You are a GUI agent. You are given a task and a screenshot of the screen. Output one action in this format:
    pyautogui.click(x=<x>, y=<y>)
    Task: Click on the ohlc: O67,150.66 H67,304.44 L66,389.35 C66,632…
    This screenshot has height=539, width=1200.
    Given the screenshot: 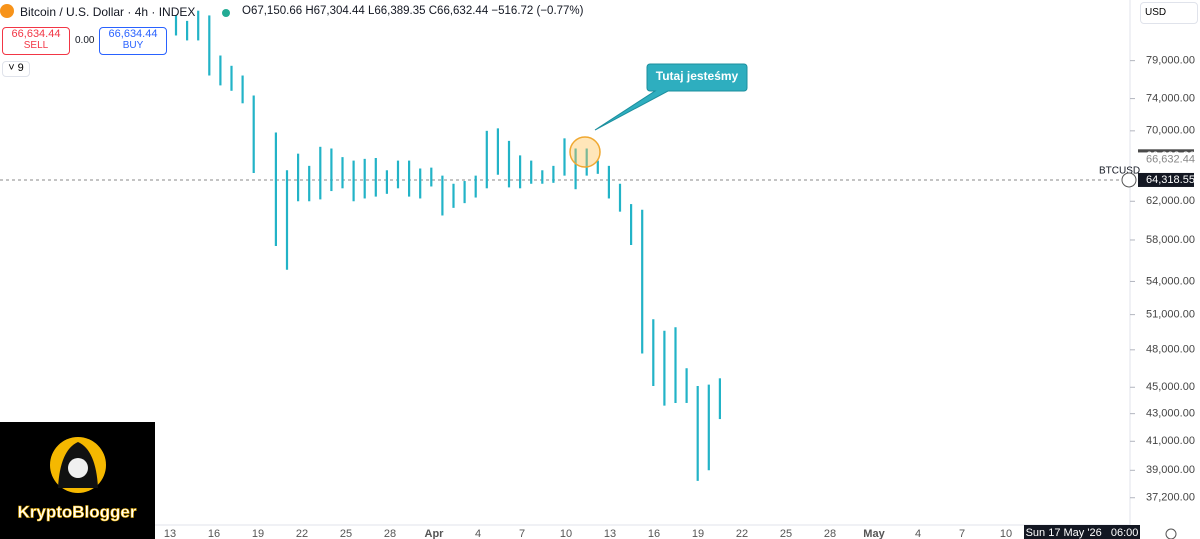 What is the action you would take?
    pyautogui.click(x=413, y=11)
    